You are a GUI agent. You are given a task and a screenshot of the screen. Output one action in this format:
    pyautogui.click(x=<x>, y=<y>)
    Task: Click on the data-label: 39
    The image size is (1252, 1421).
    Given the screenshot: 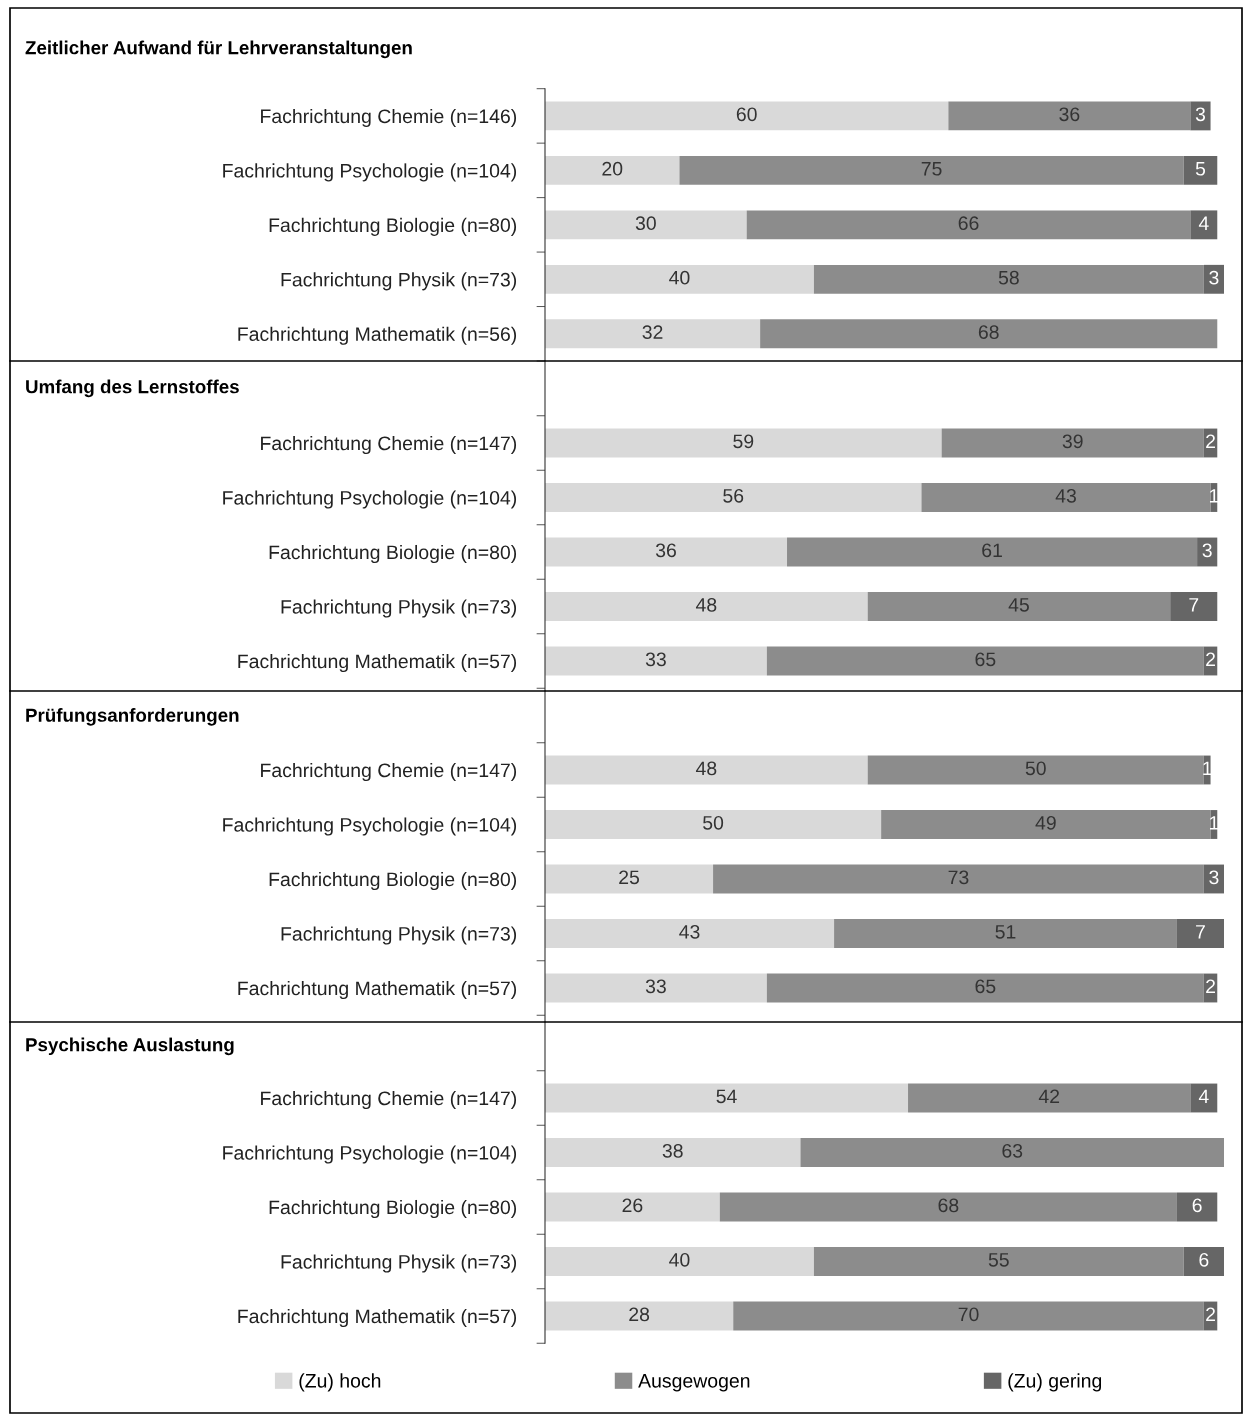 What is the action you would take?
    pyautogui.click(x=1072, y=441)
    